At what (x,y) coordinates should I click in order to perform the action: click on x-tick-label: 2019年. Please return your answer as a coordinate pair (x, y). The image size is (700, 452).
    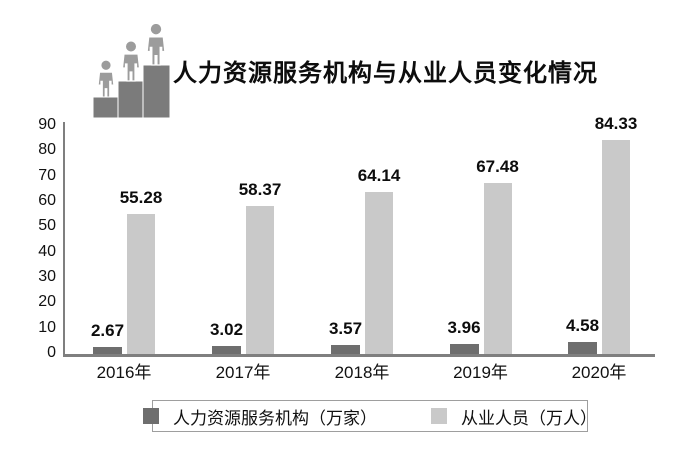
    Looking at the image, I should click on (480, 372).